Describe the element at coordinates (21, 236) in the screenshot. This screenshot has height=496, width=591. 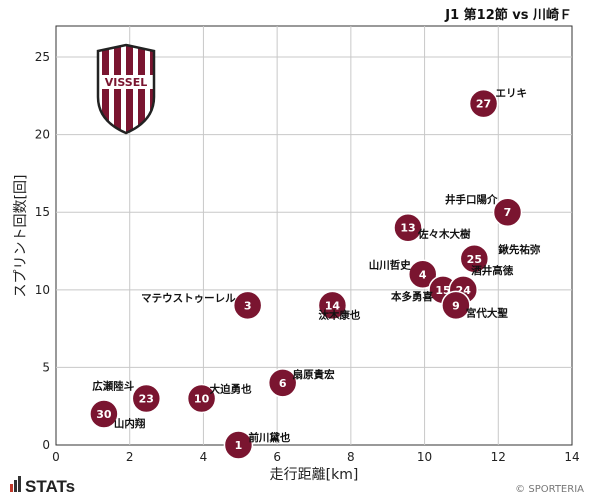
I see `y-axis-label: スプリント回数[回]` at that location.